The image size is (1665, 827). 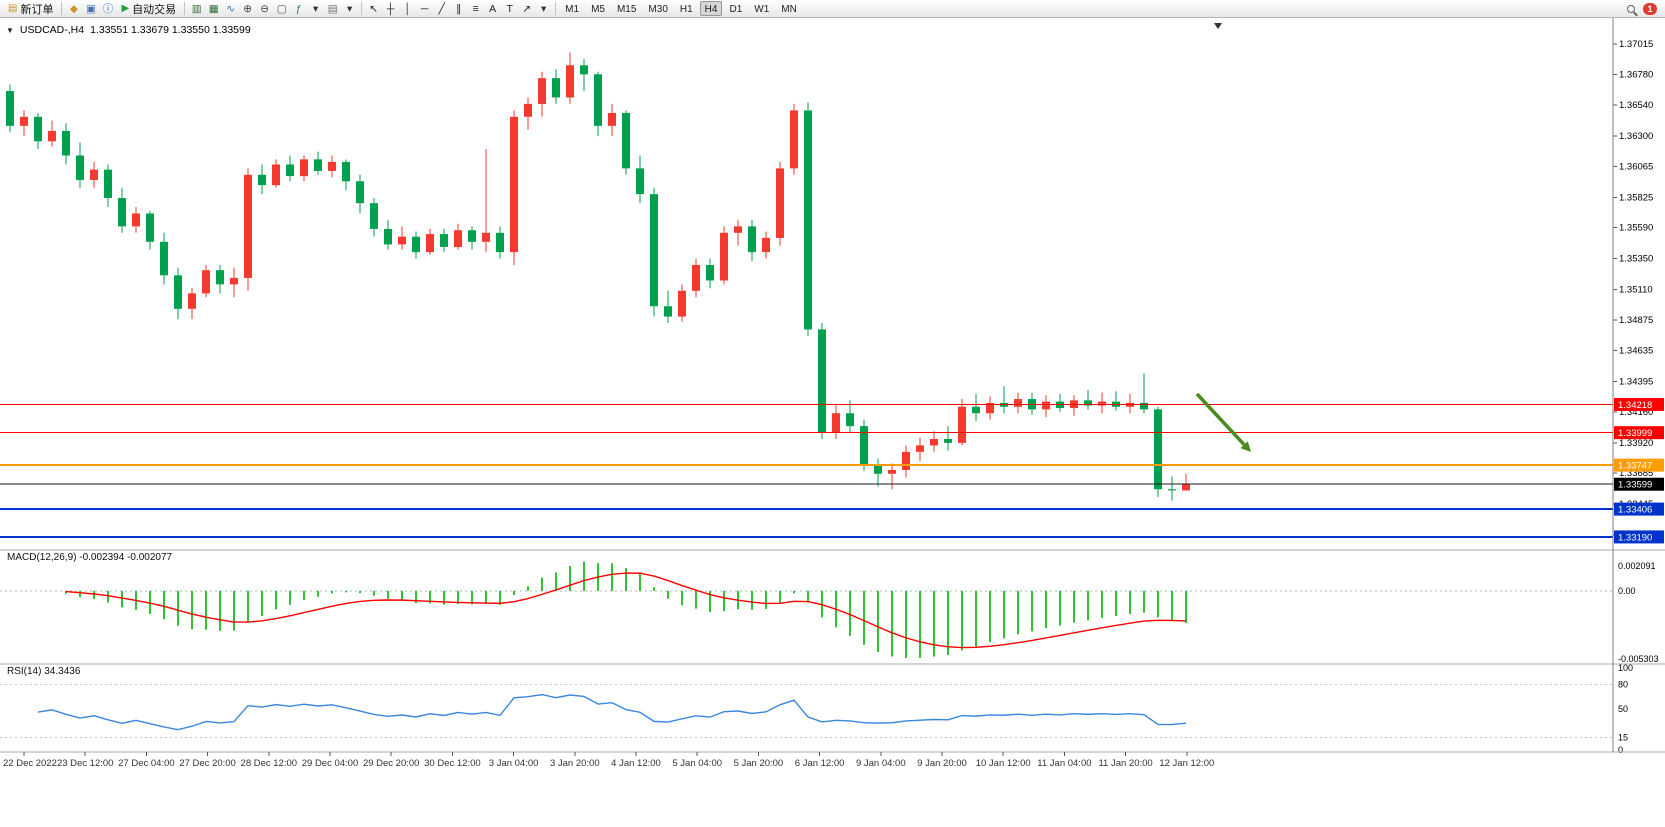 What do you see at coordinates (658, 9) in the screenshot?
I see `timeframe-m30: M30` at bounding box center [658, 9].